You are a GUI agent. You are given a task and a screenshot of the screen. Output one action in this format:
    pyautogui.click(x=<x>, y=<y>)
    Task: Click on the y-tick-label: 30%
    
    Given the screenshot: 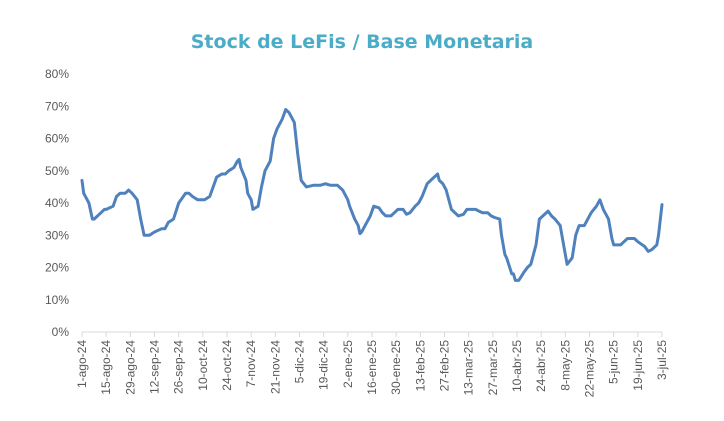 What is the action you would take?
    pyautogui.click(x=57, y=235)
    